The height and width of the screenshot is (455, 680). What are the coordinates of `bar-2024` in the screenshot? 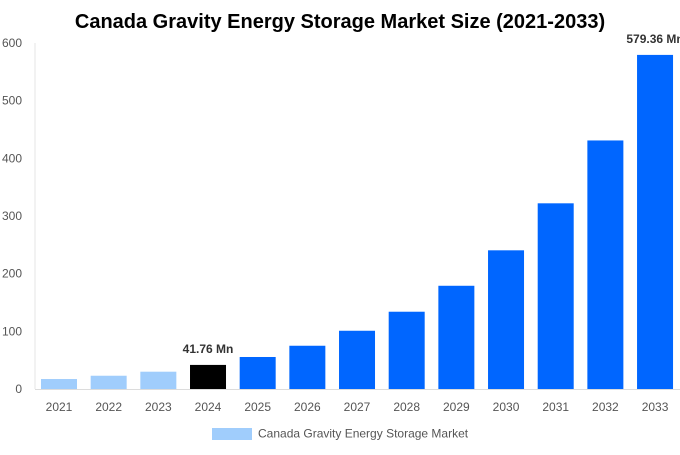 It's located at (208, 376).